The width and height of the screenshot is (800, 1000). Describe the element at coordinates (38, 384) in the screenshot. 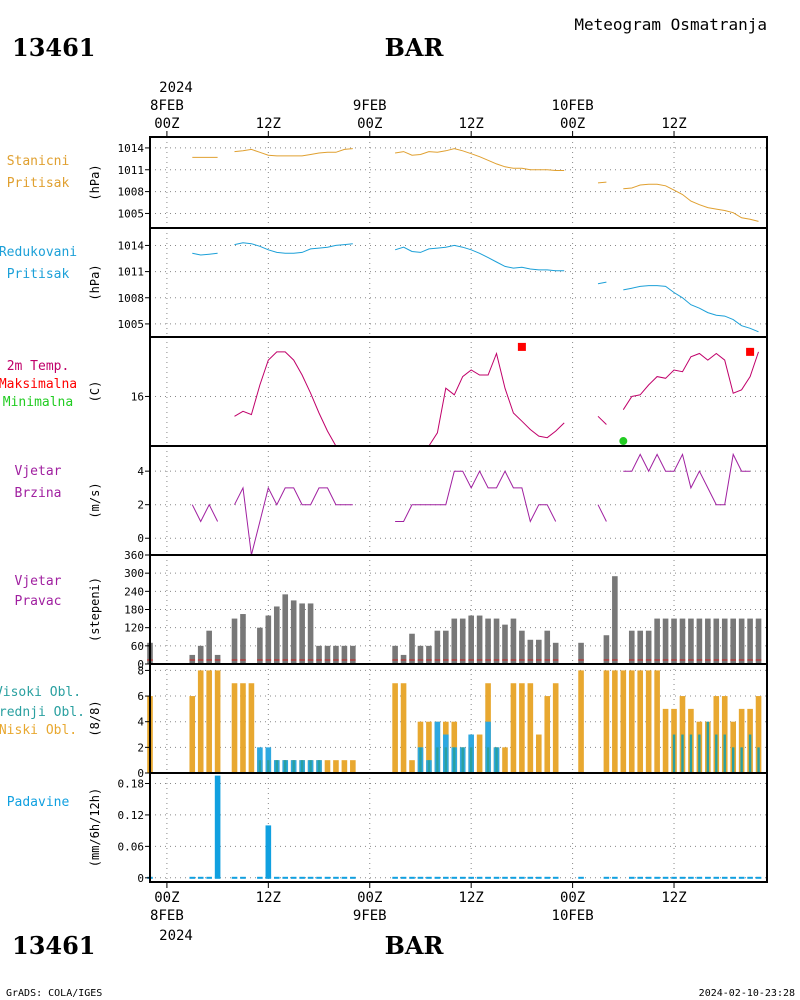

I see `panel-label: Maksimalna` at that location.